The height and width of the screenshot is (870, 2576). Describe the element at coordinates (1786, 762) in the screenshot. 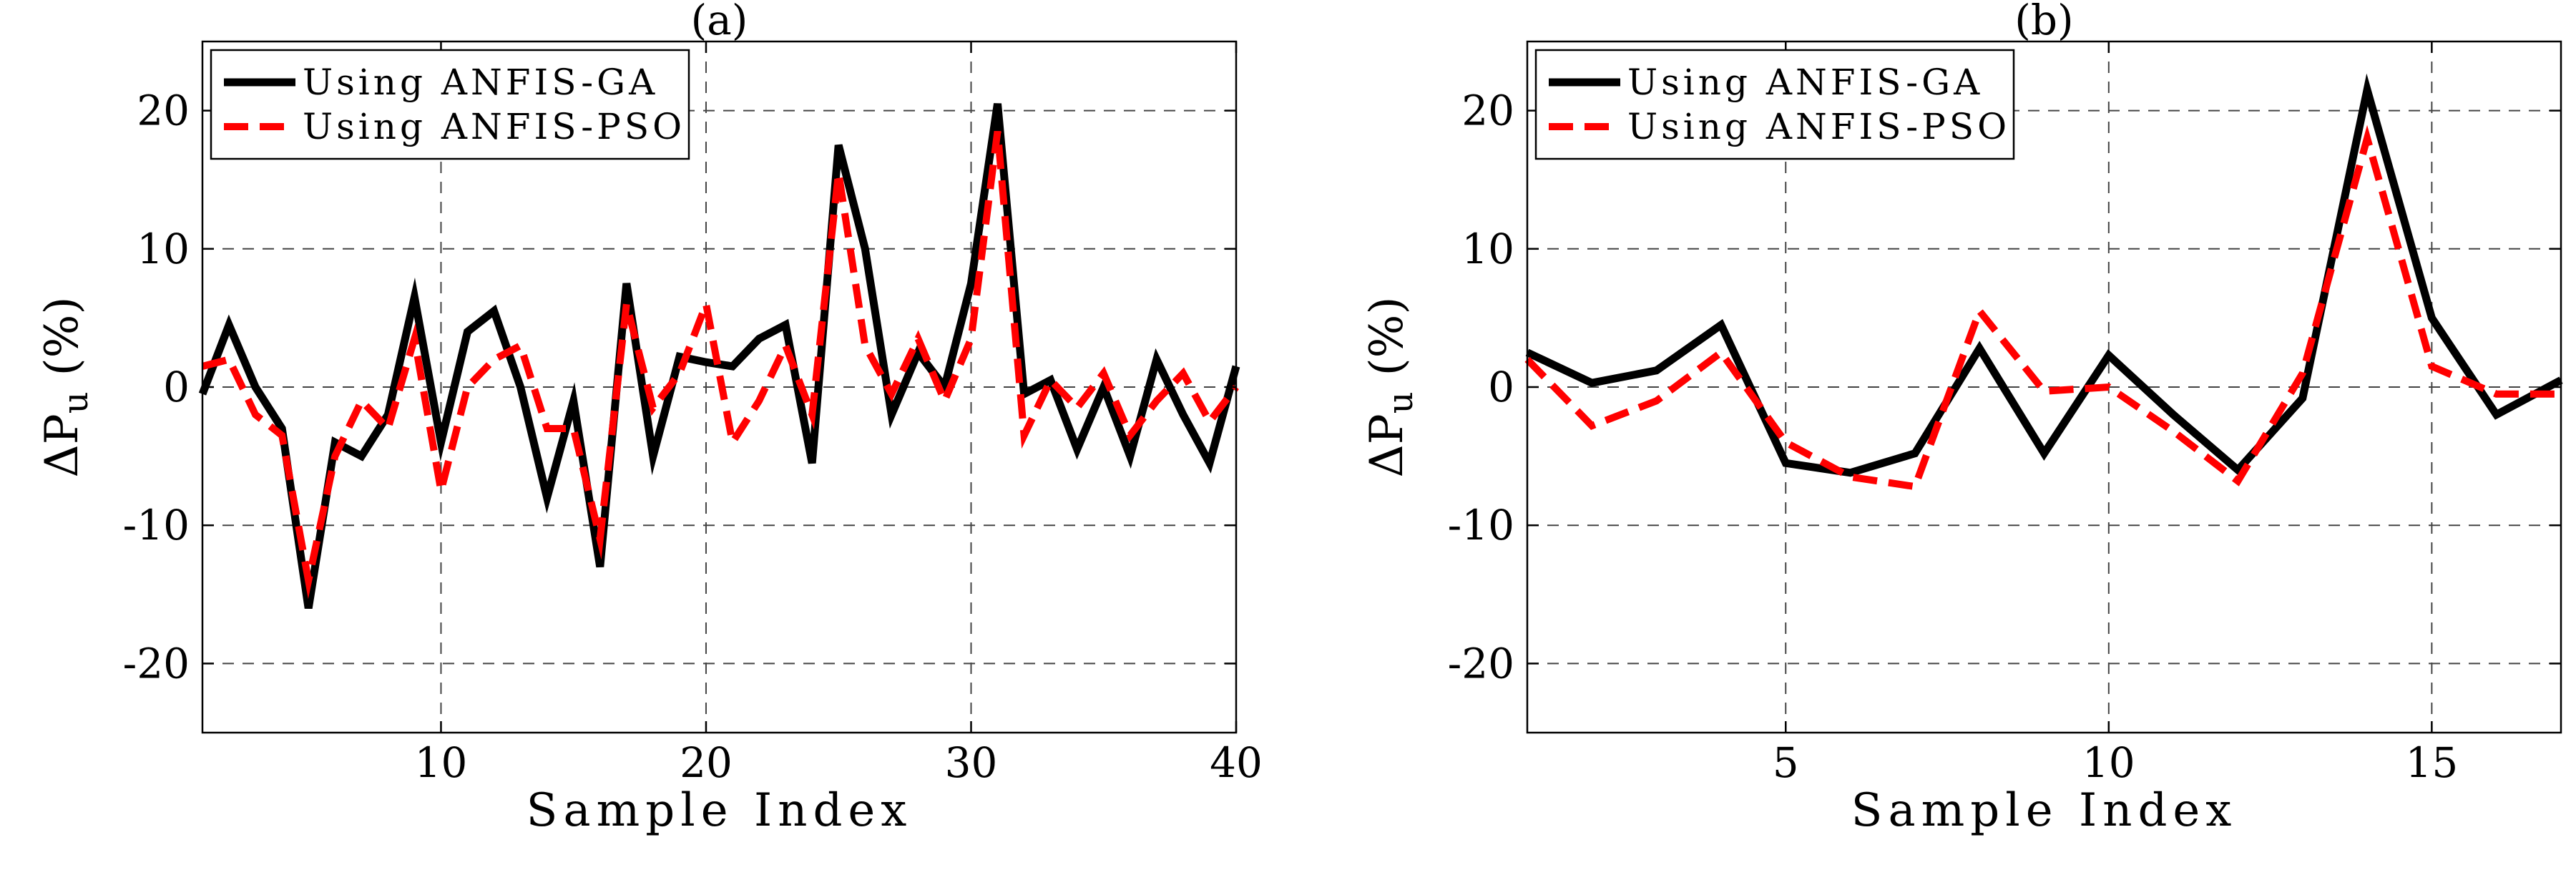

I see `x-tick-label: 5` at that location.